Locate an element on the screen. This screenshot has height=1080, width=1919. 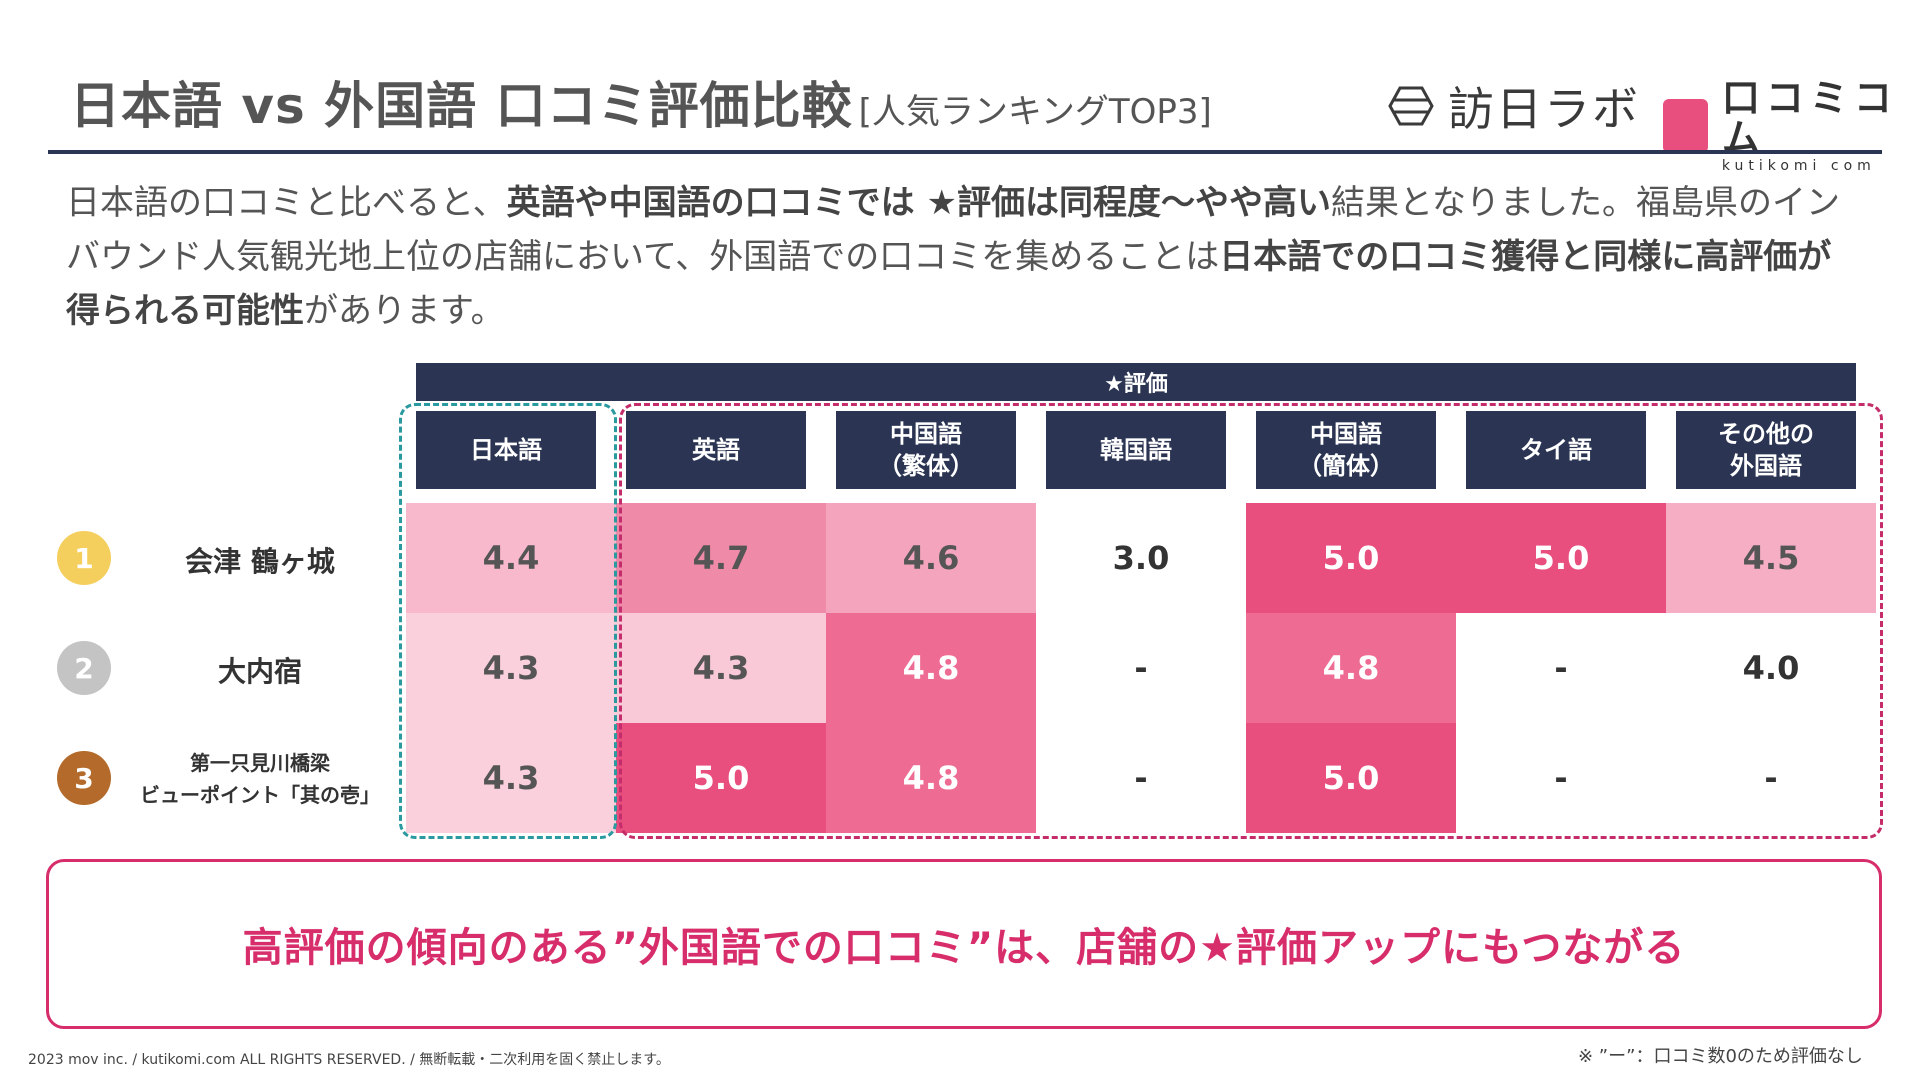
rating-cell: 4.4 is located at coordinates (511, 558).